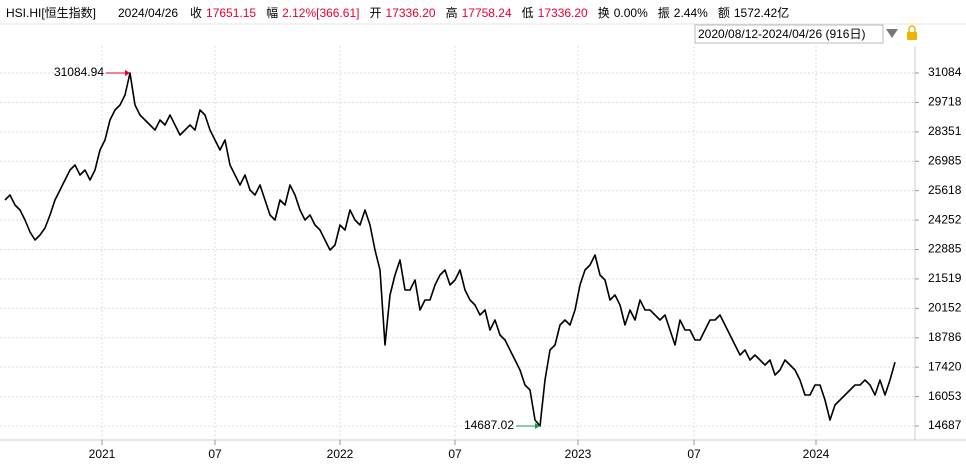 The width and height of the screenshot is (966, 465). Describe the element at coordinates (945, 249) in the screenshot. I see `y-tick-label: 22885` at that location.